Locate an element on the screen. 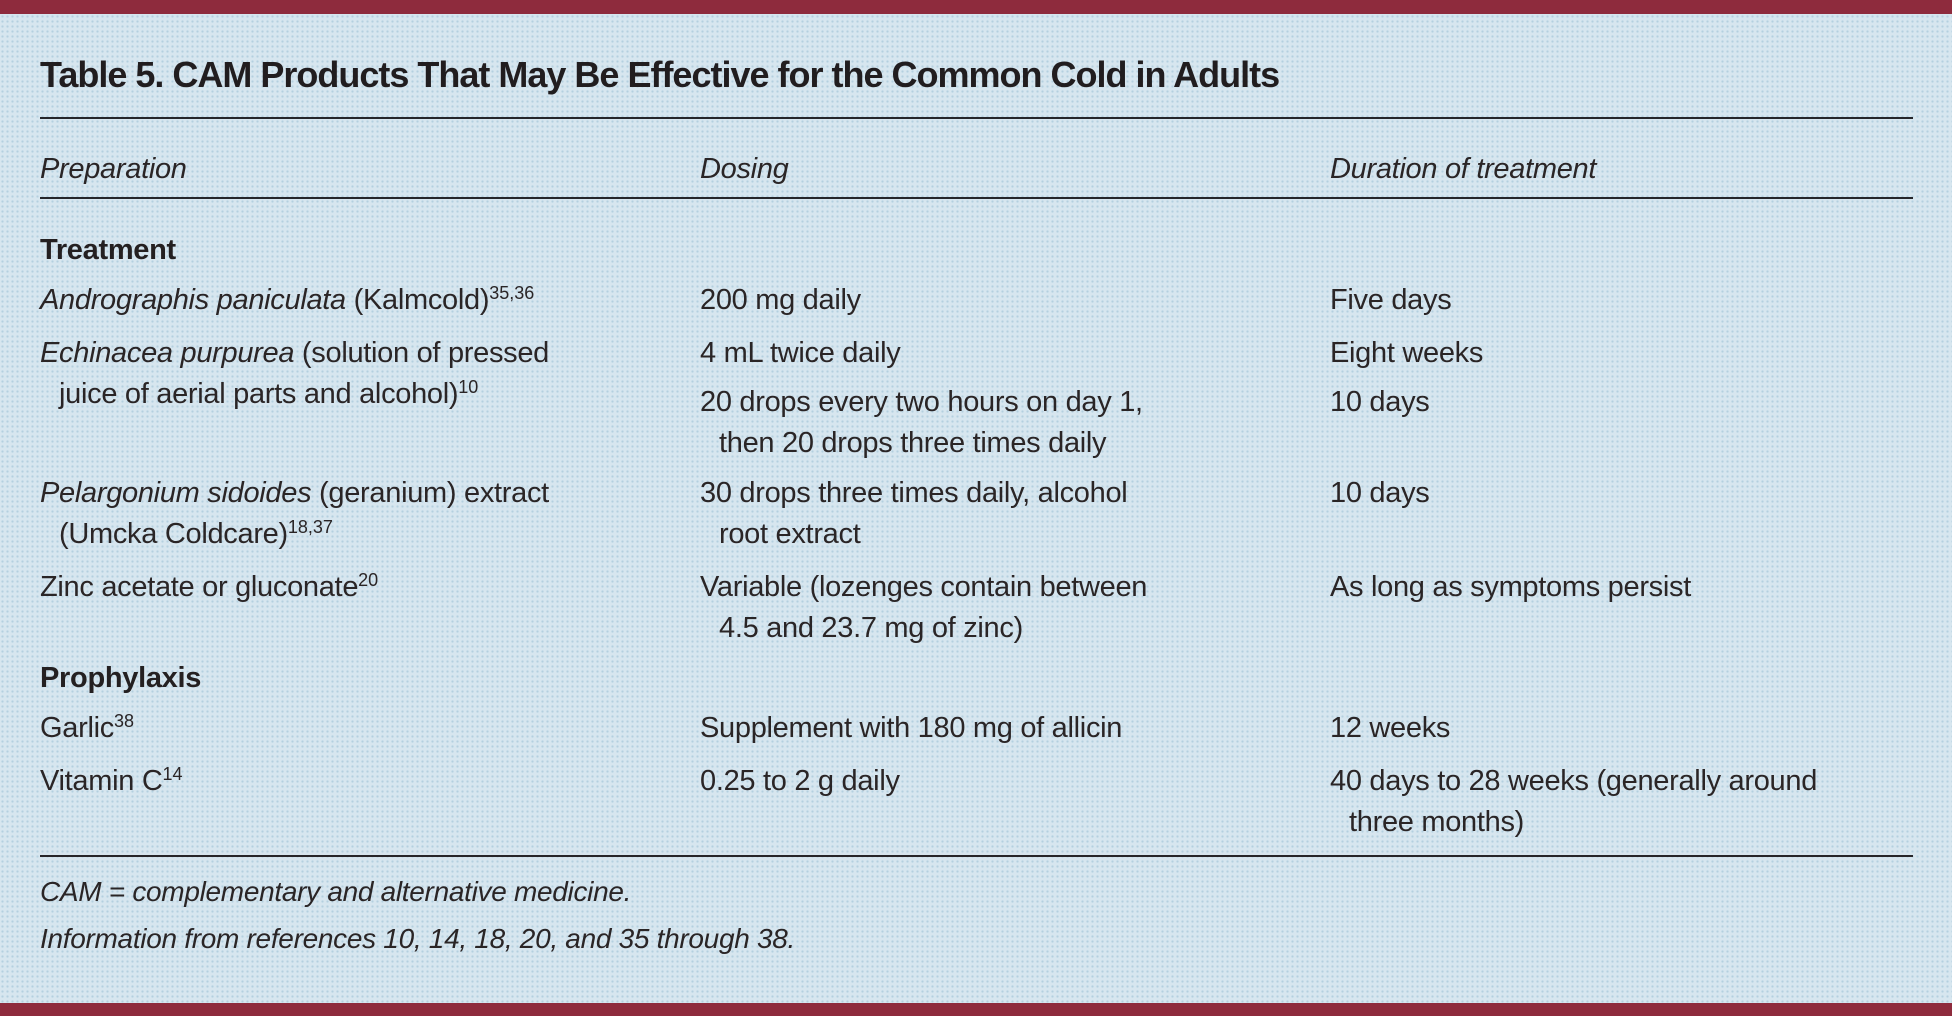  divider-above-footnotes is located at coordinates (976, 856).